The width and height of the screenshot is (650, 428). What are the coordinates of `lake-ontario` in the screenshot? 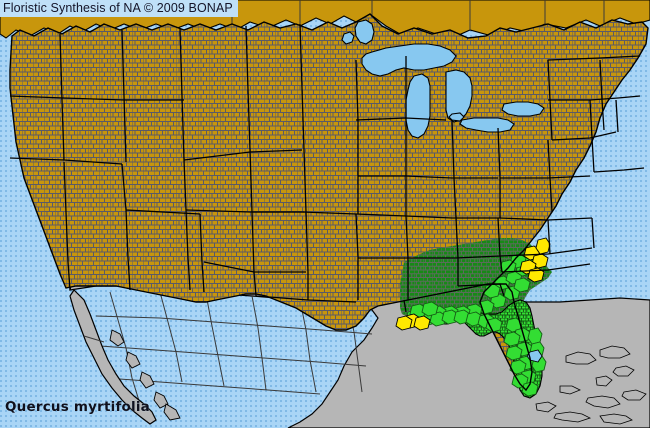 It's located at (523, 109).